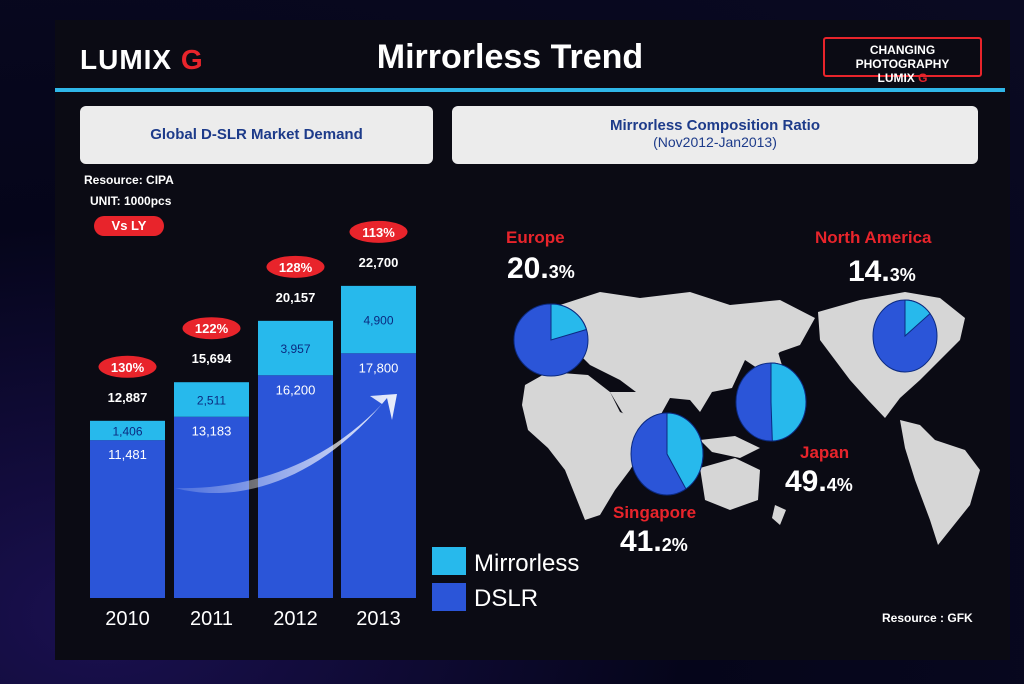  I want to click on vs-ly-badge-2012, so click(295, 266).